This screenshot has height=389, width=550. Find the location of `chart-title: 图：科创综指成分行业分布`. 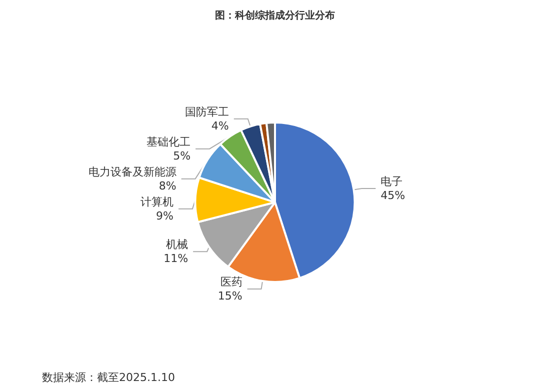

chart-title: 图：科创综指成分行业分布 is located at coordinates (275, 16).